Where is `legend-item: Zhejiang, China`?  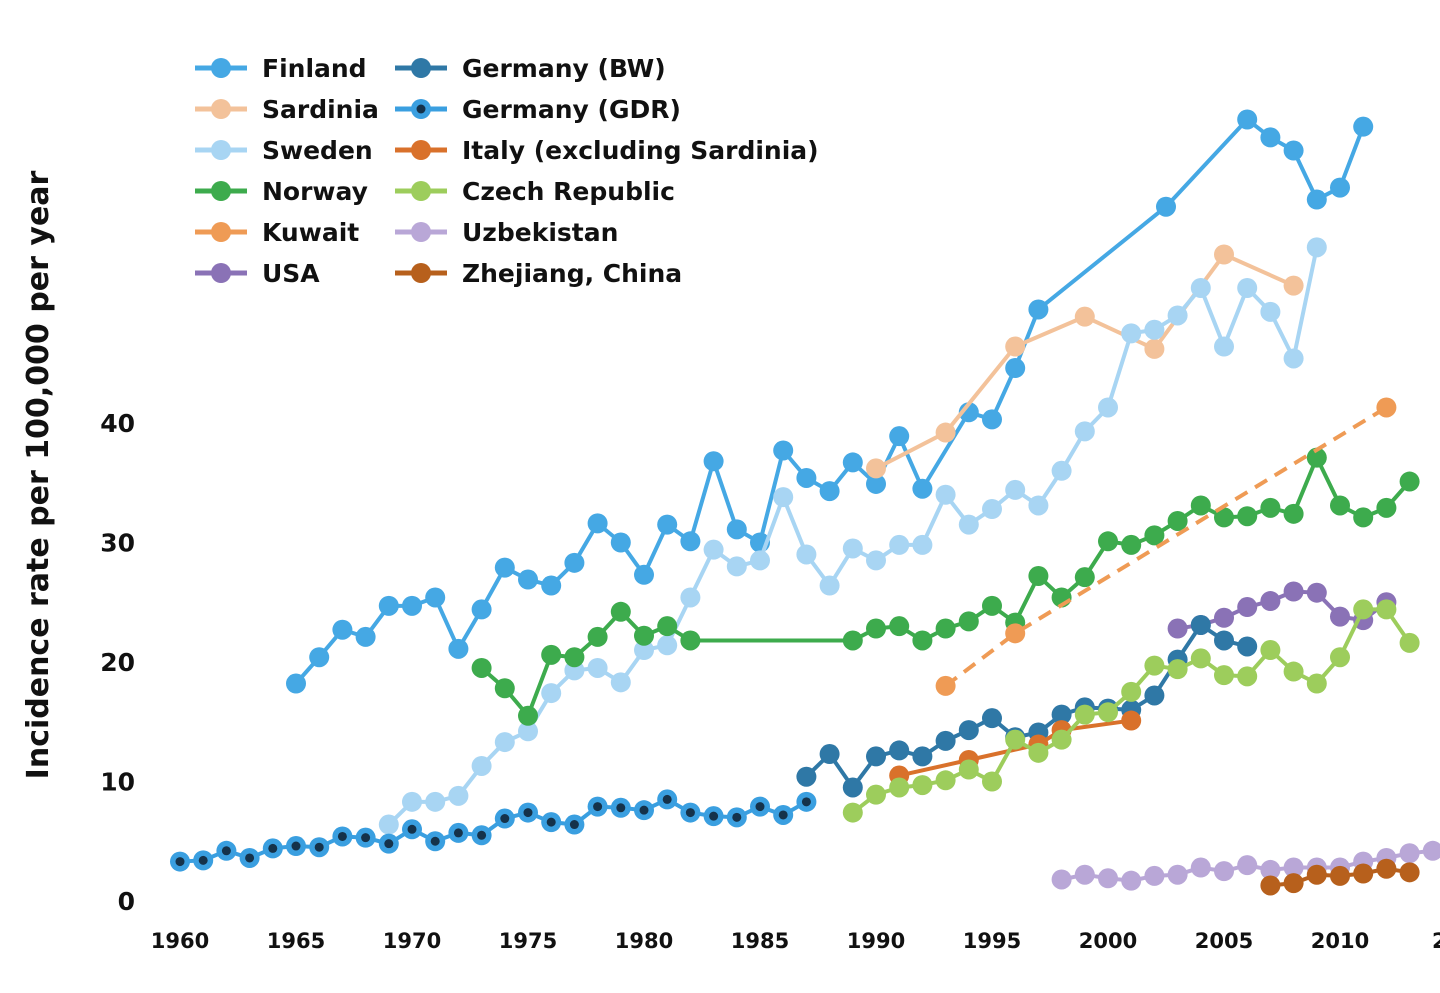
legend-item: Zhejiang, China is located at coordinates (538, 273).